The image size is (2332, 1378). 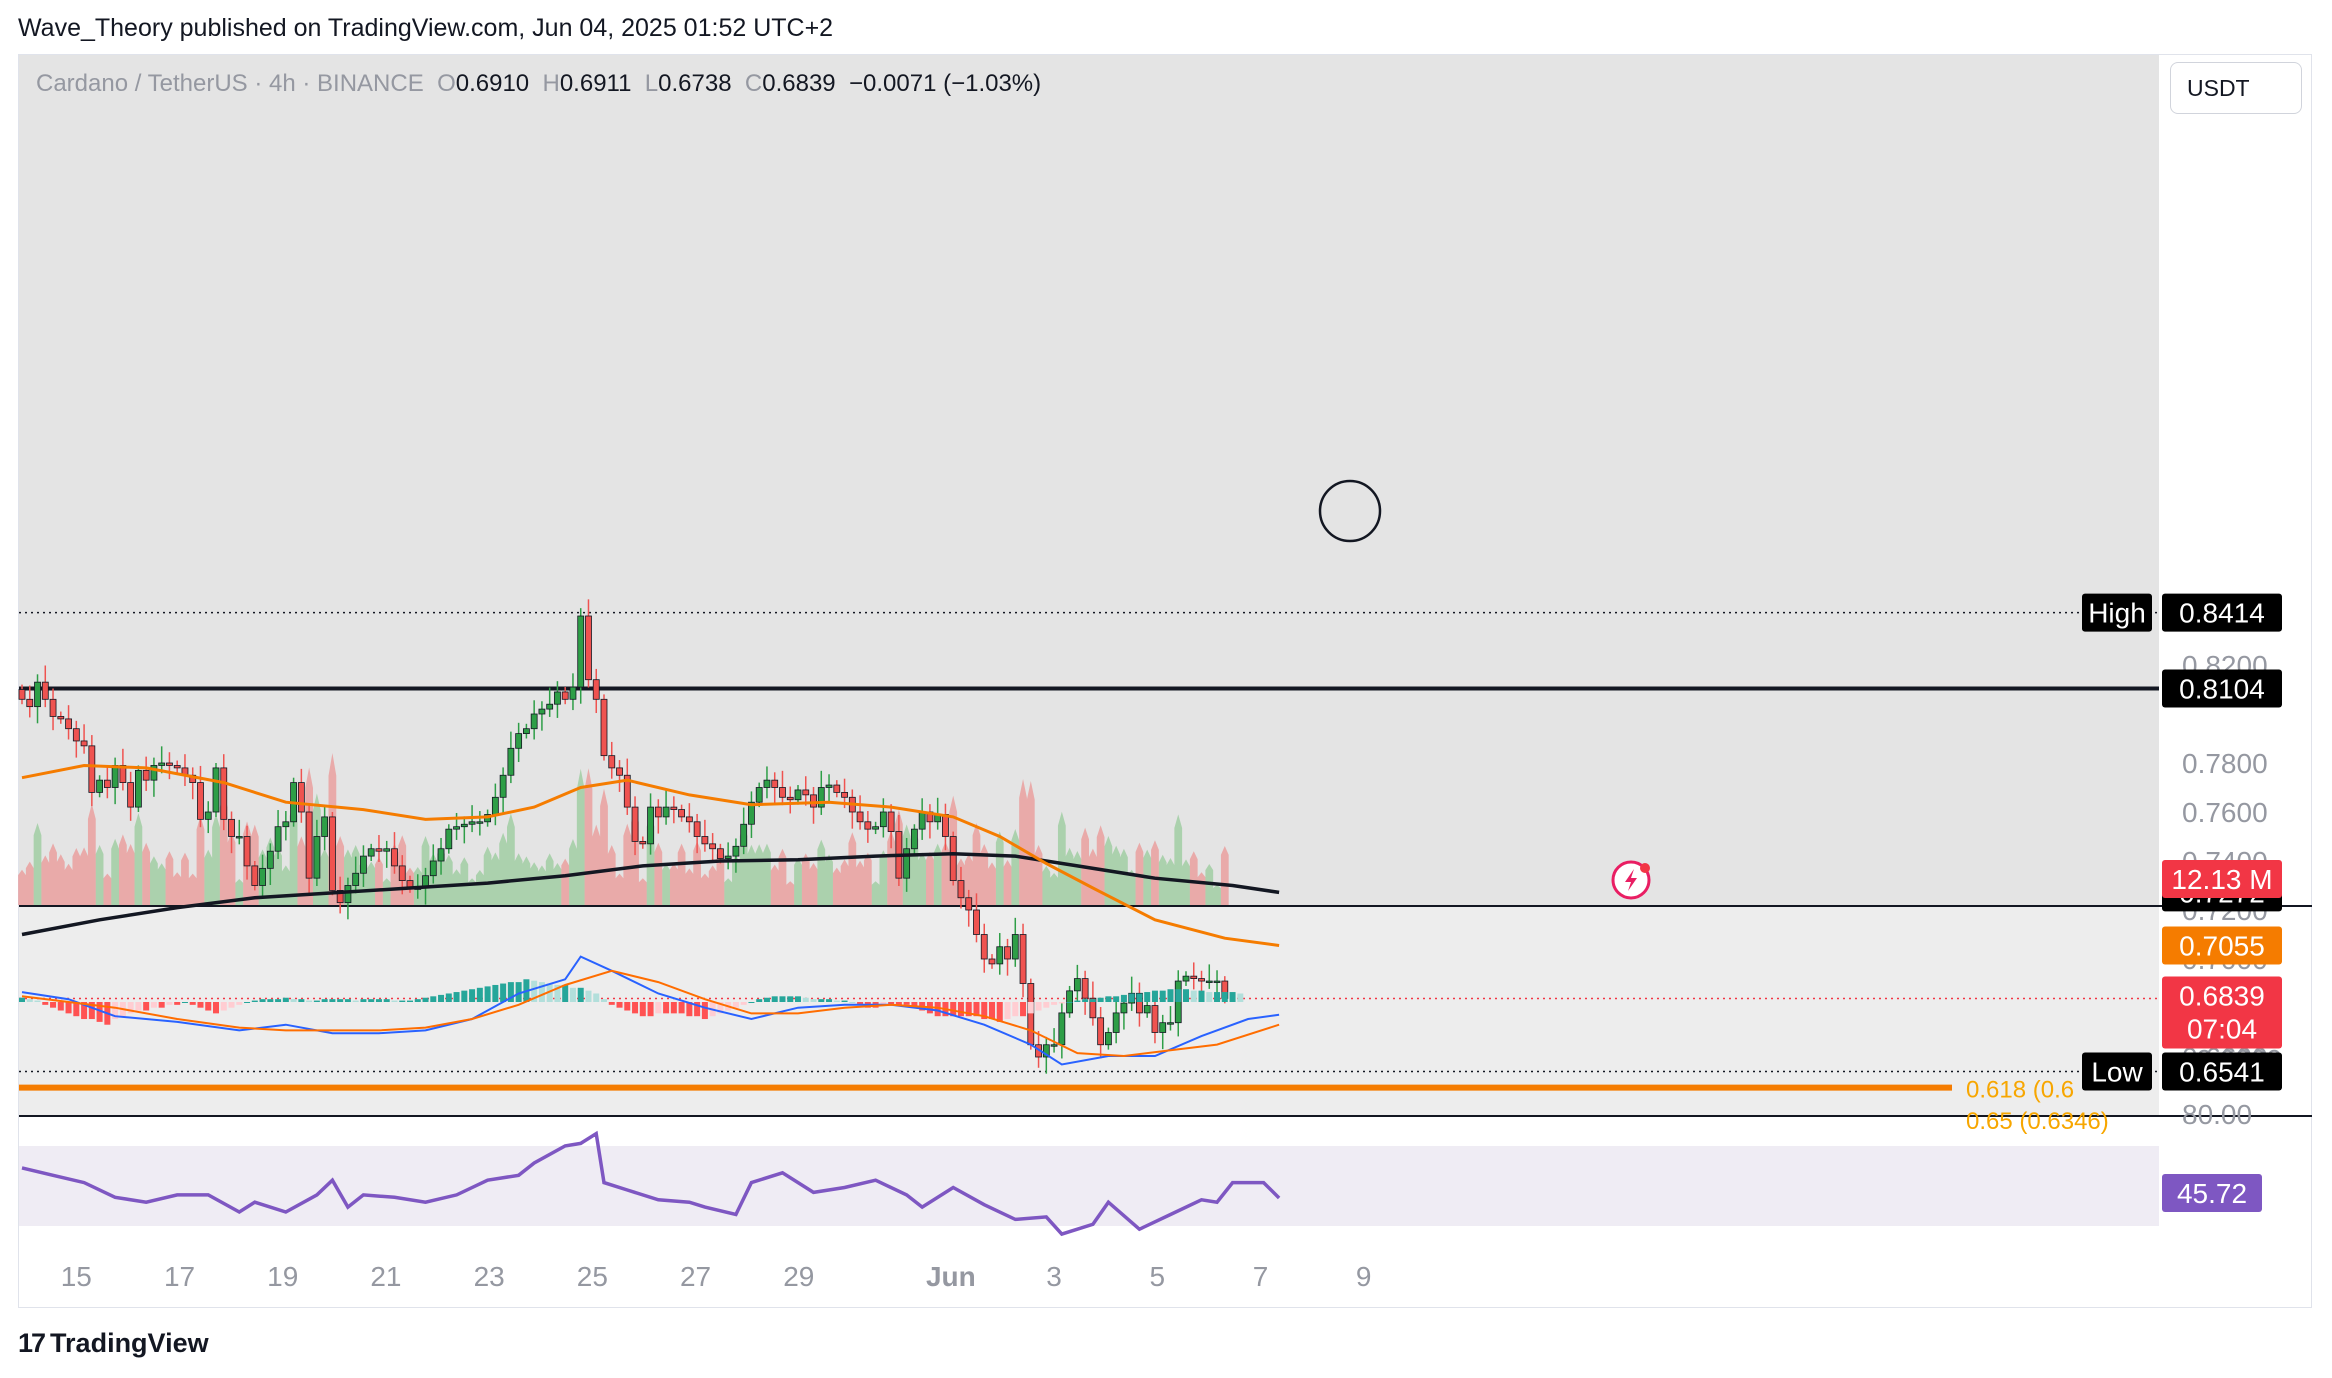 I want to click on volume-layer, so click(x=623, y=829).